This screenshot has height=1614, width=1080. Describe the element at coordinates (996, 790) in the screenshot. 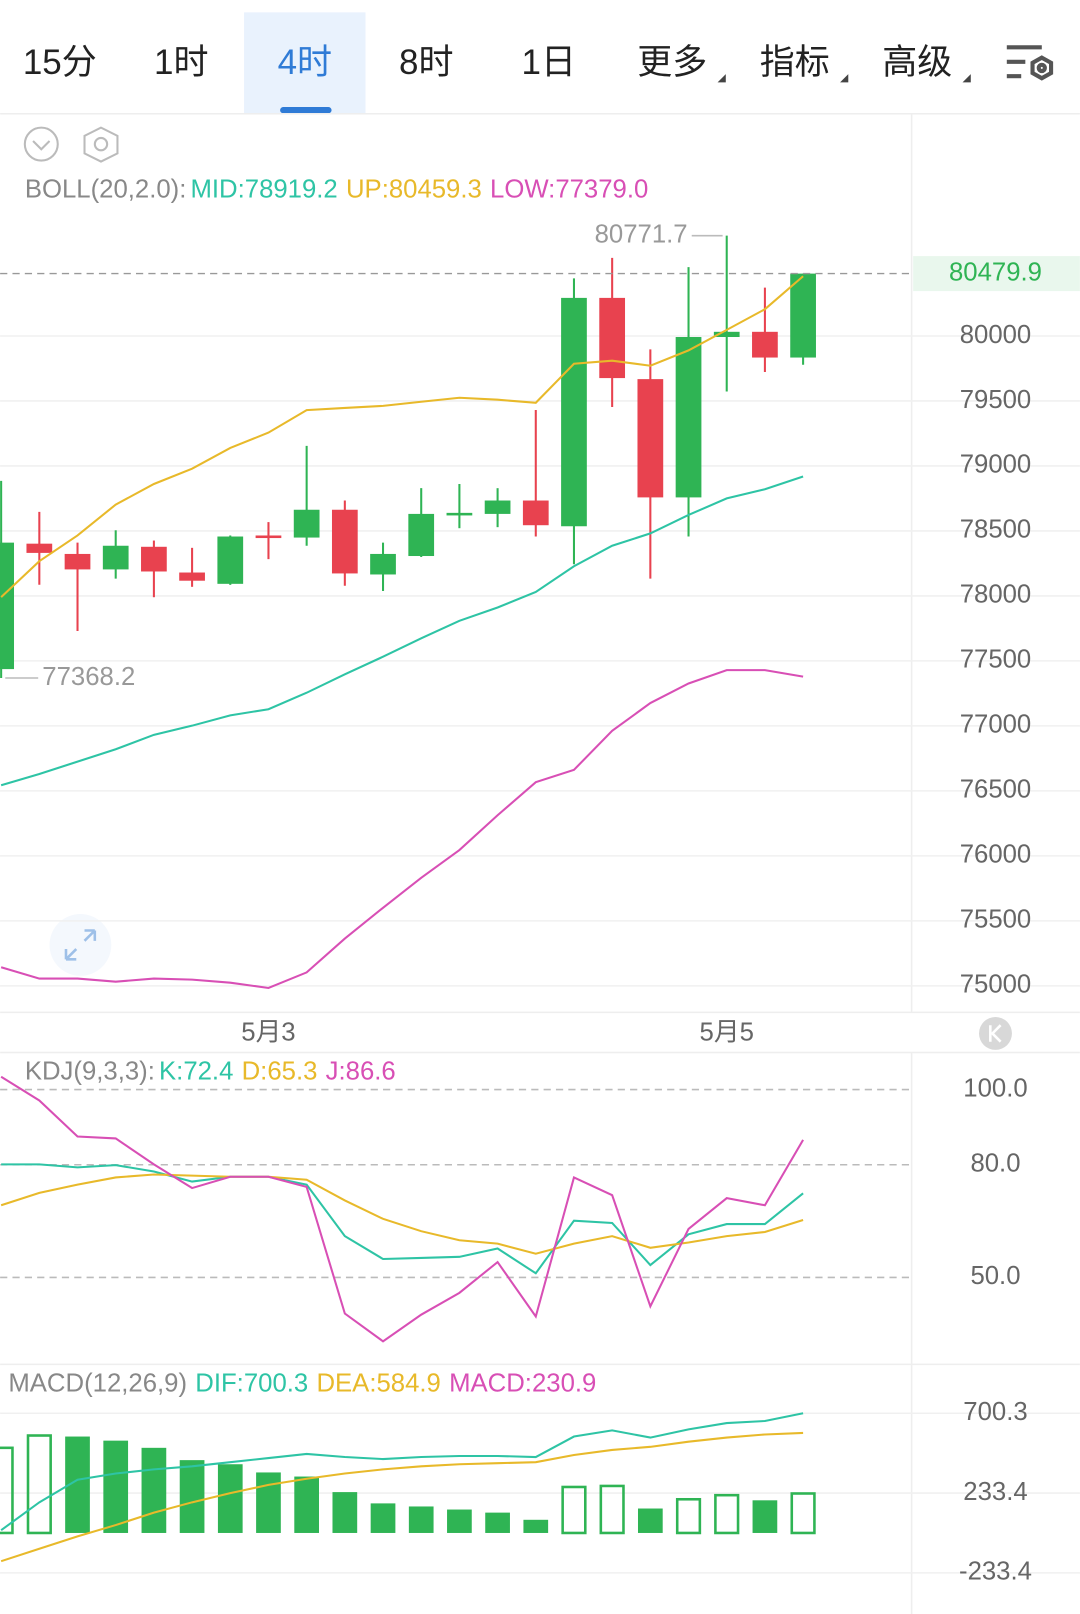

I see `y-tick-label: 76500` at that location.